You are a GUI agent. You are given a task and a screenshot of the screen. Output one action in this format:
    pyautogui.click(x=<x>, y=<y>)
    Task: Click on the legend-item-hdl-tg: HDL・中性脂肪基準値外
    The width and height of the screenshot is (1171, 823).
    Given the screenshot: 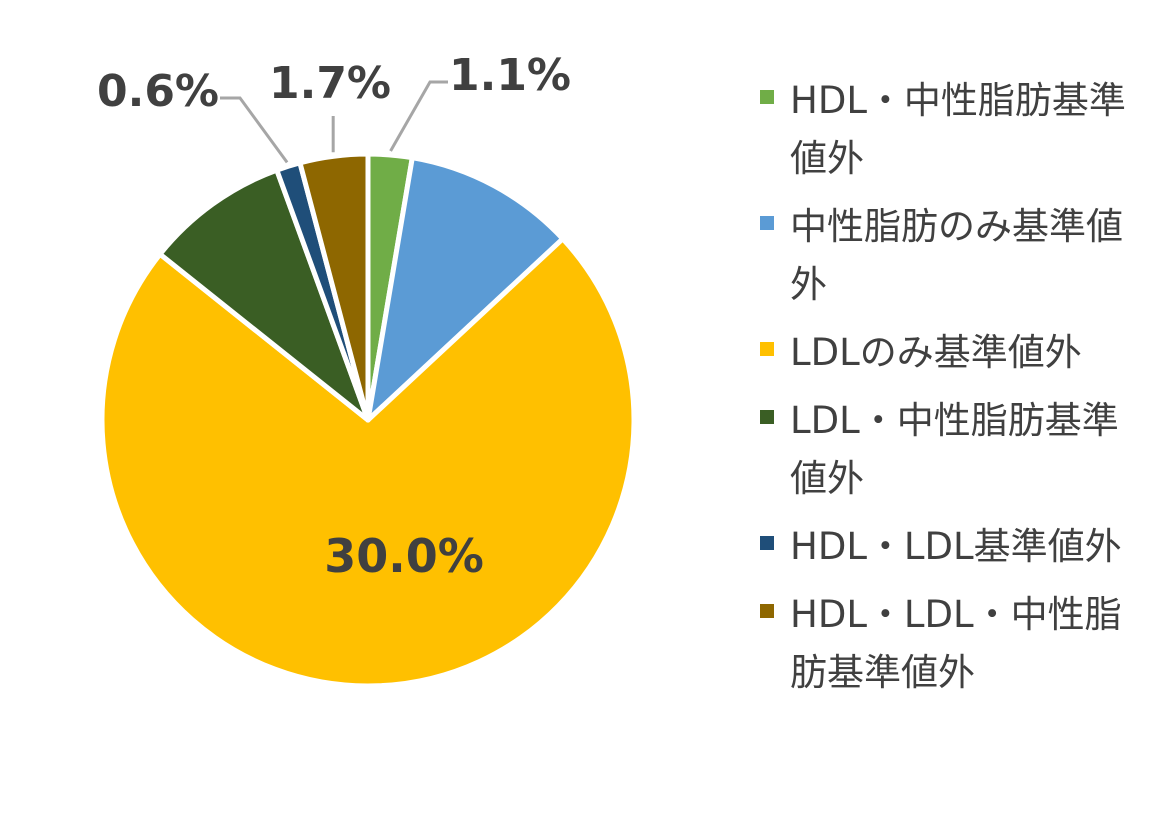 What is the action you would take?
    pyautogui.click(x=960, y=130)
    